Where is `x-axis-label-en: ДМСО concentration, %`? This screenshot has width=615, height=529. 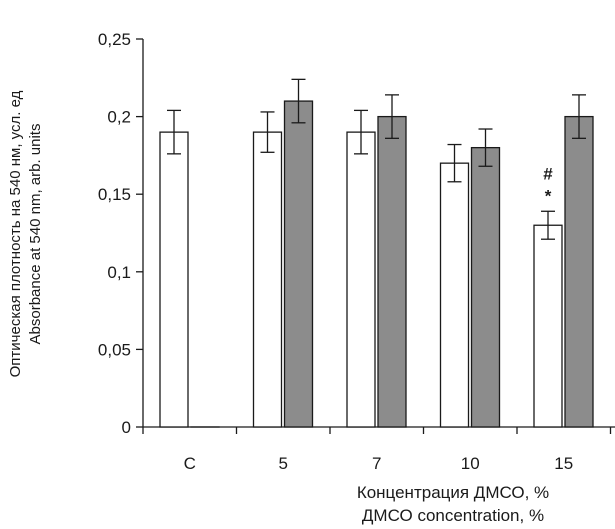
x-axis-label-en: ДМСО concentration, % is located at coordinates (453, 515).